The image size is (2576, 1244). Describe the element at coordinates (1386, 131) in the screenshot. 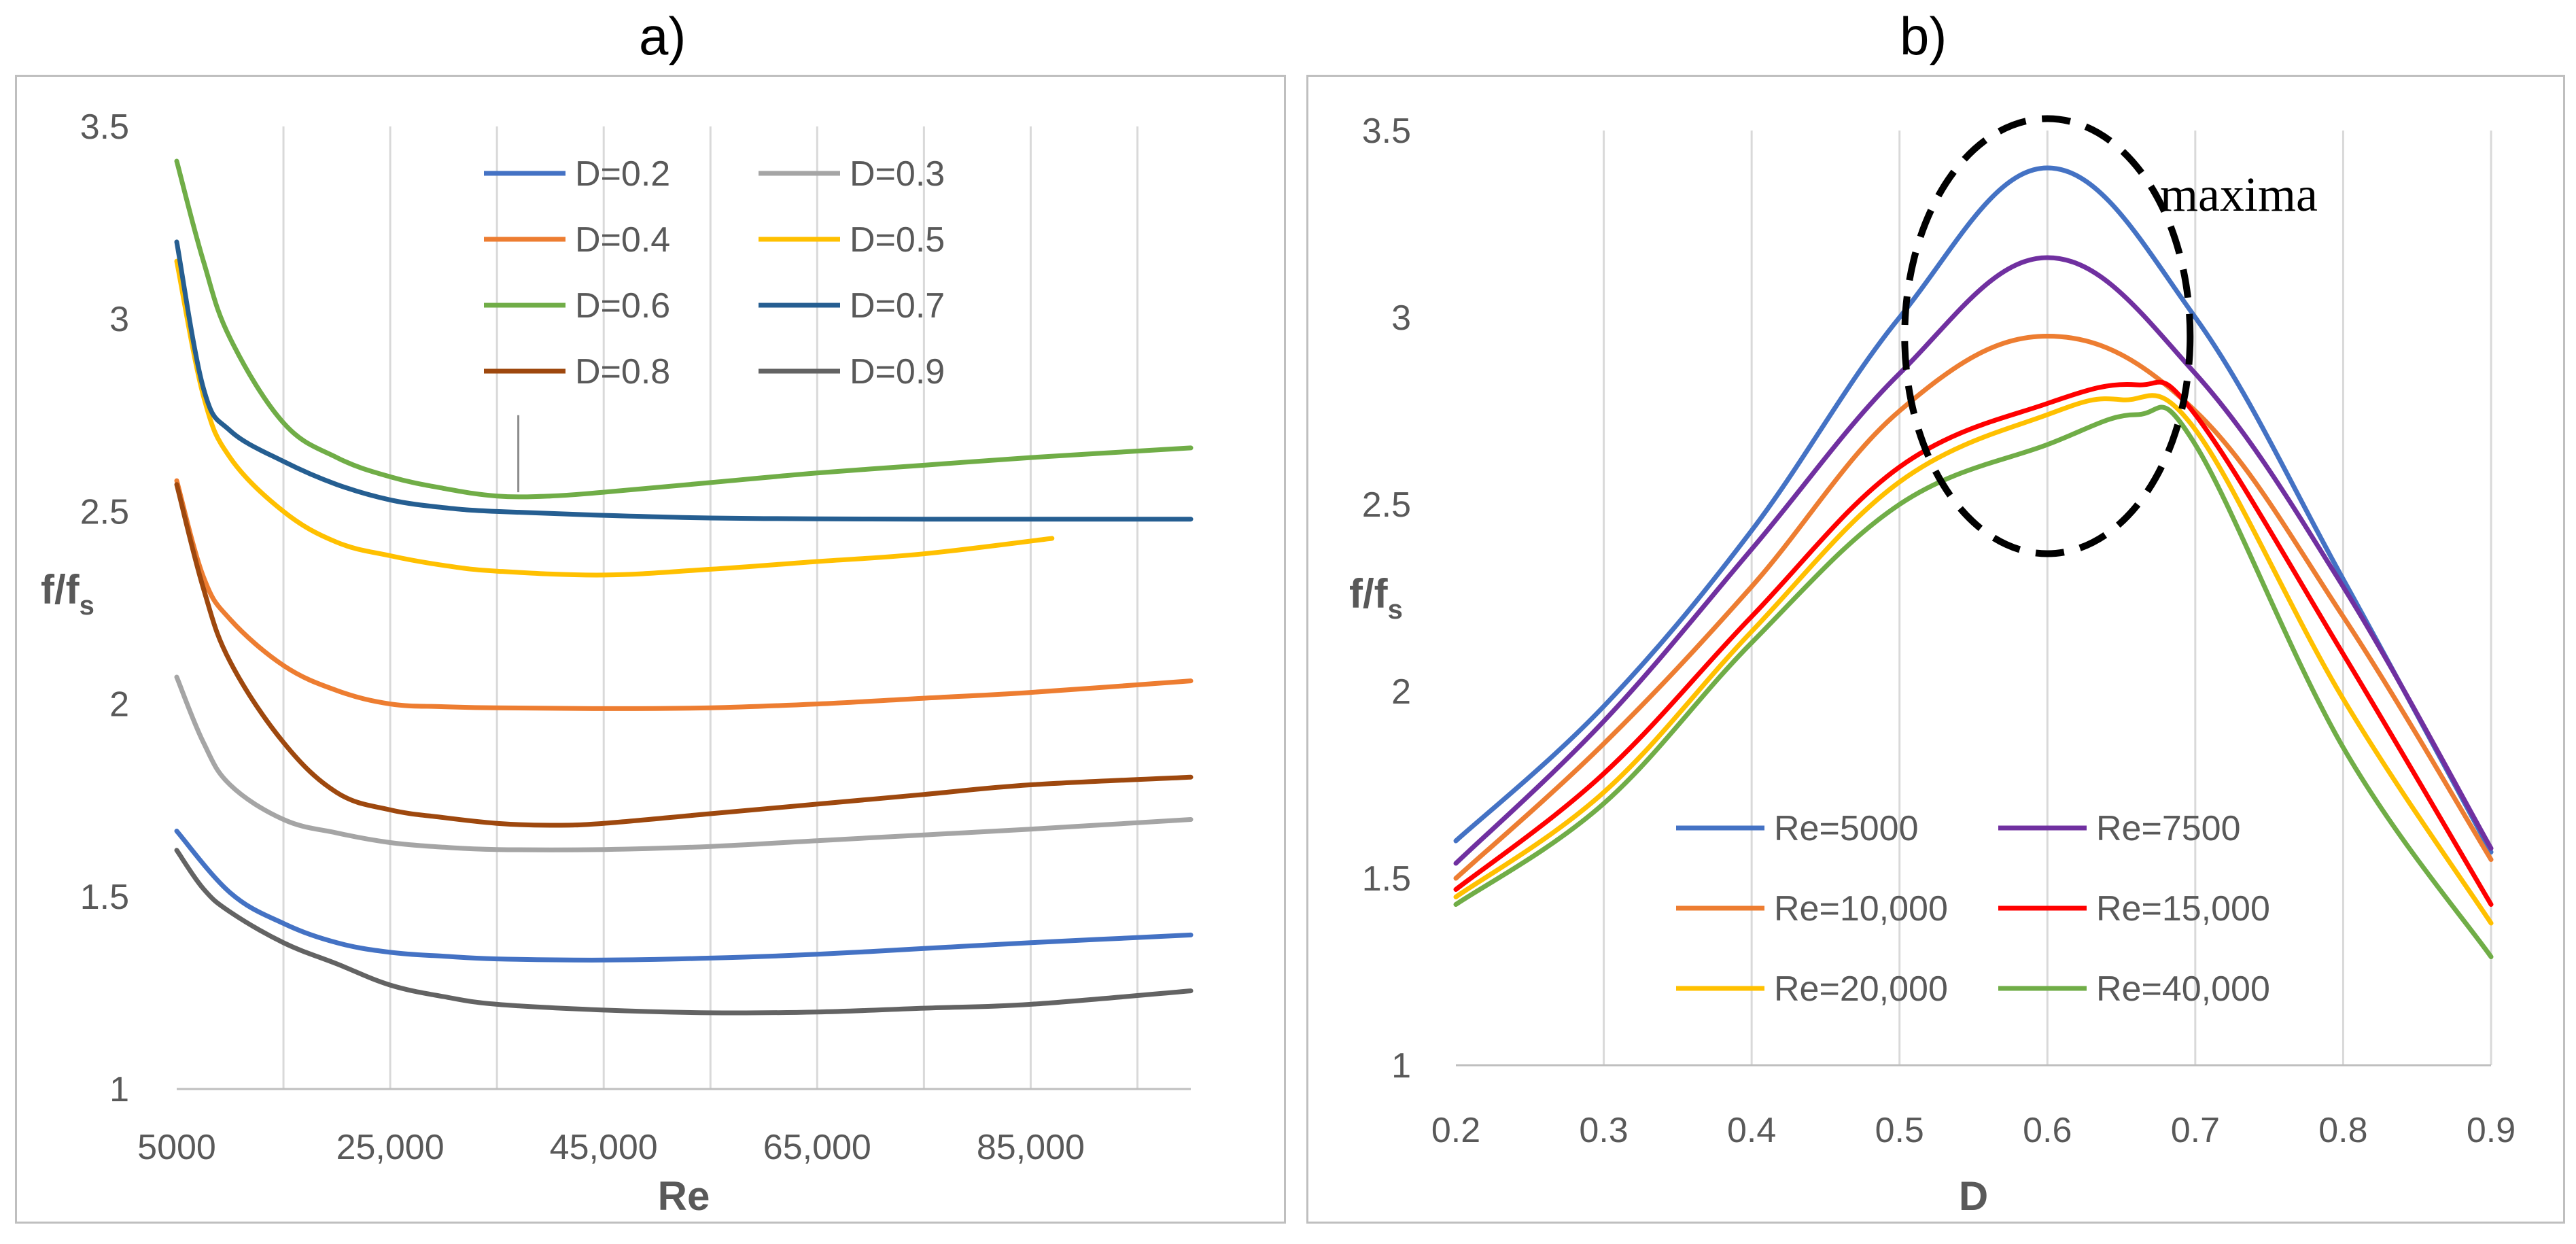

I see `chart-b-y-tick-label: 3.5` at that location.